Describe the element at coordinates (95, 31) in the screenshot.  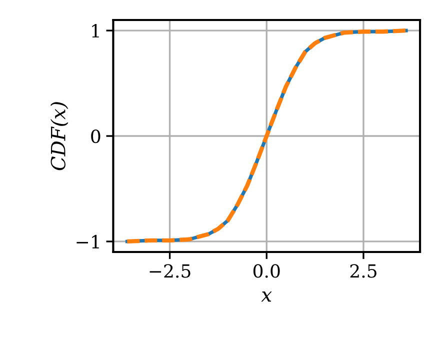
I see `y-tick-label: 1` at that location.